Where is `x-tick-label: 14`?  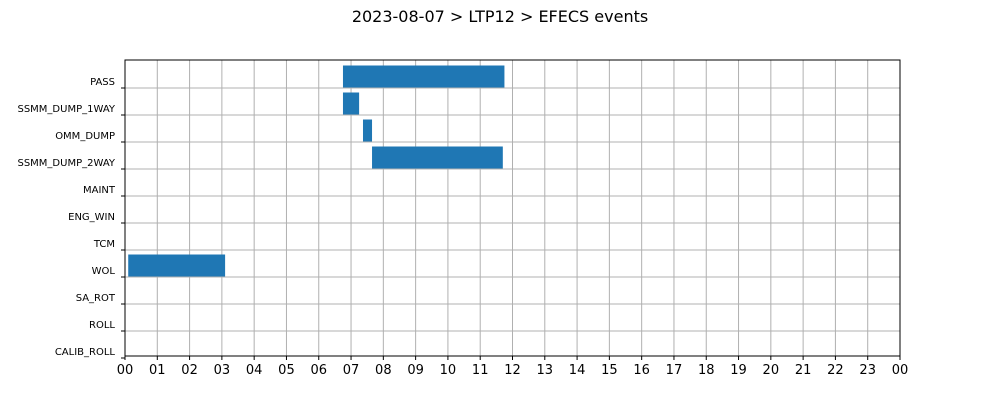
x-tick-label: 14 is located at coordinates (577, 370).